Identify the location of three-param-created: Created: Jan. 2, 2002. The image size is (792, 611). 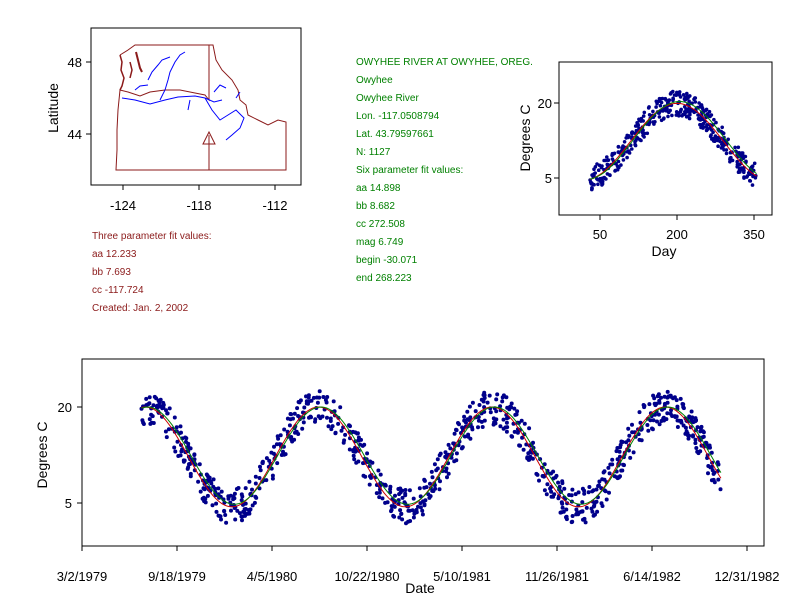
(140, 308).